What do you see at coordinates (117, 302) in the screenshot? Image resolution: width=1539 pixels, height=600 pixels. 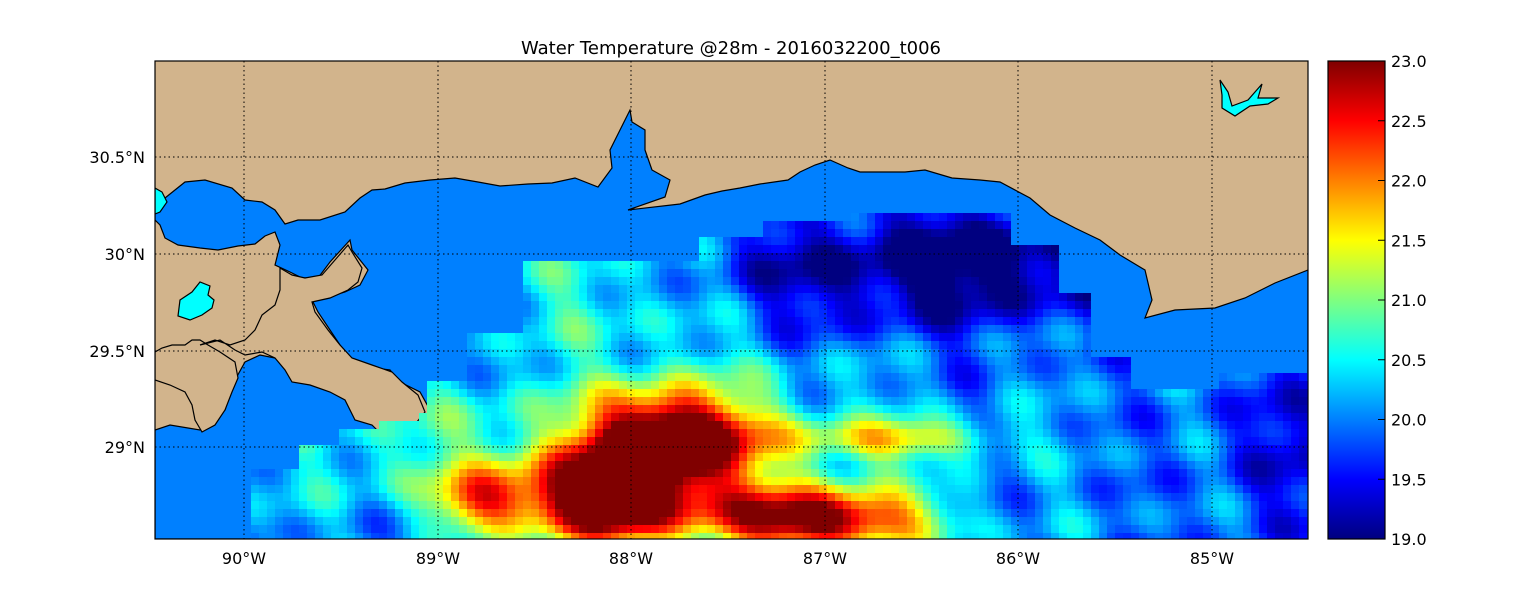 I see `y-axis-labels: 30.5°N 30°N 29.5°N 29°N` at bounding box center [117, 302].